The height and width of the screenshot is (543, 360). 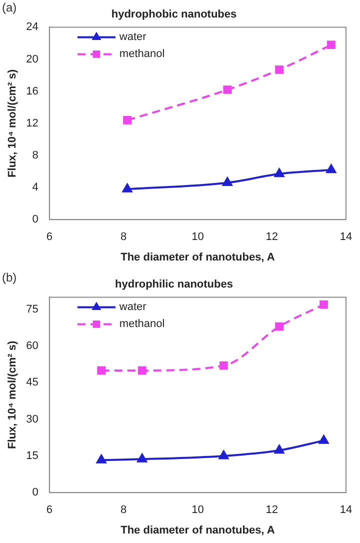 I want to click on y-tick-label: 20, so click(x=32, y=59).